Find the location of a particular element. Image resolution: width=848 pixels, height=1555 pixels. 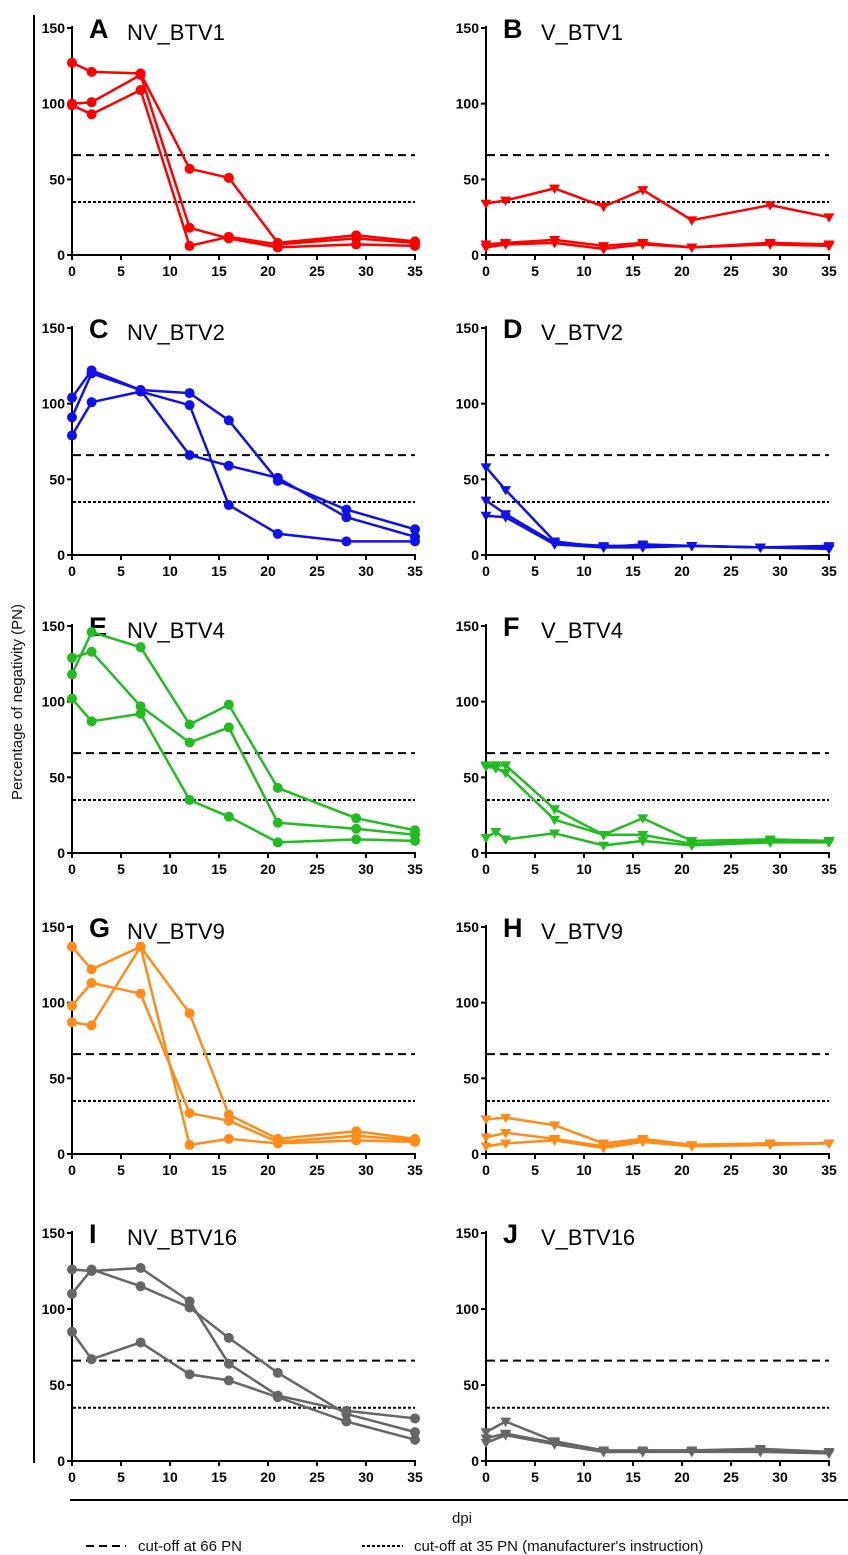

panel-D: 0 50 100 150 0 5 10 15 20 25 30 35 D V_BTV2 is located at coordinates (646, 446).